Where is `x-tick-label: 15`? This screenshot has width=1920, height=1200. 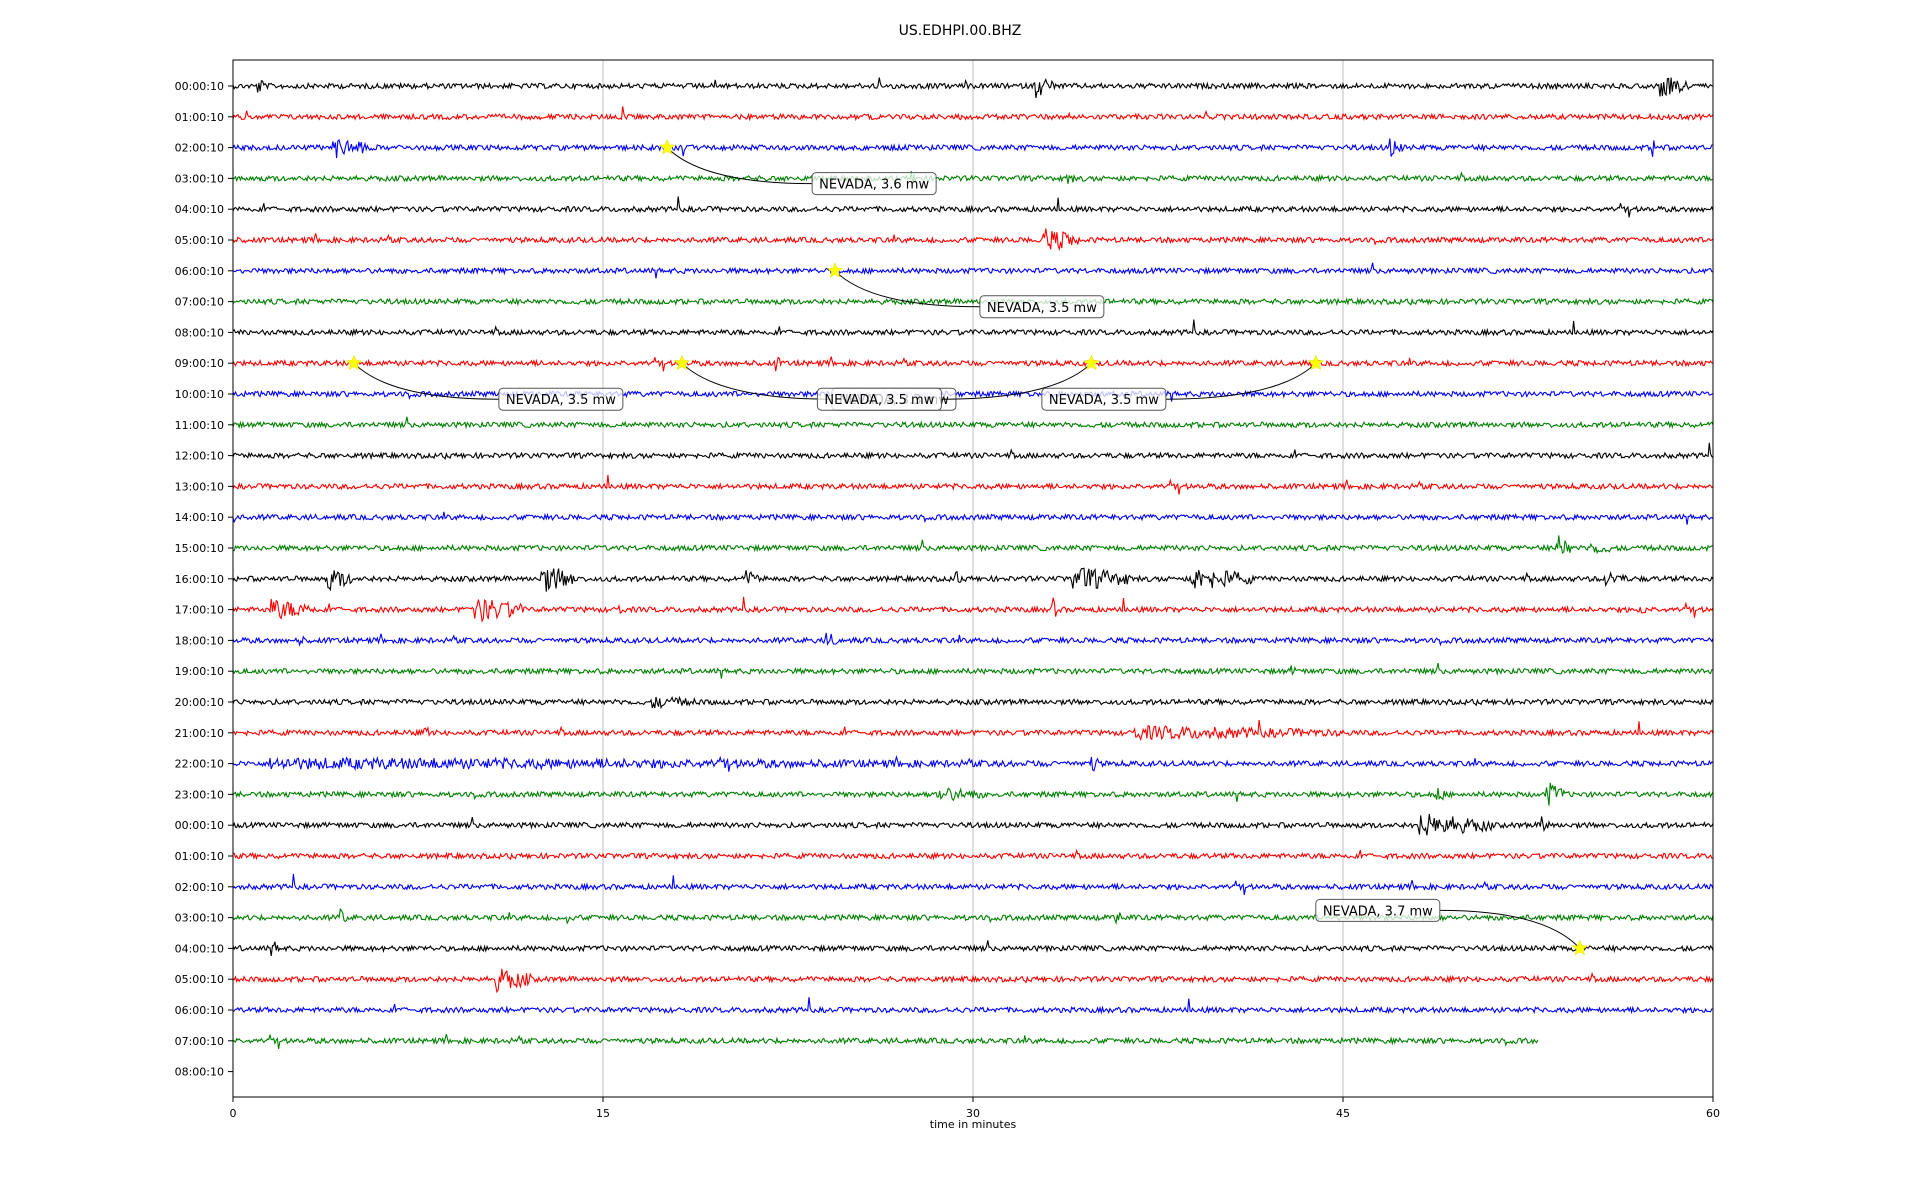 x-tick-label: 15 is located at coordinates (603, 1113).